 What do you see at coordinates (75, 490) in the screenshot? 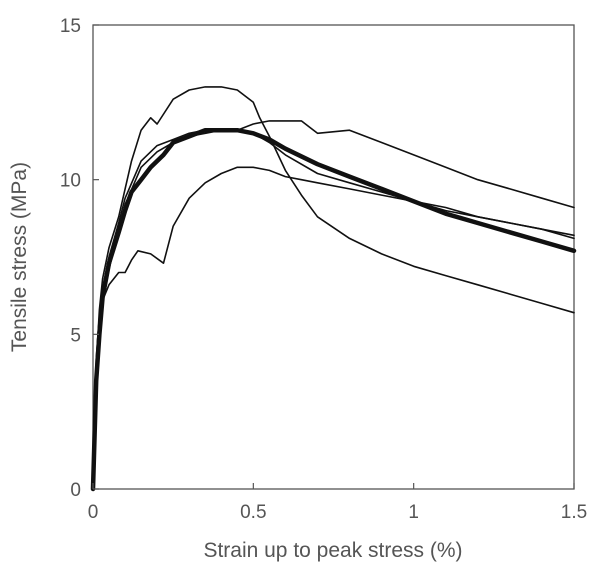
I see `y-tick-label: 0` at bounding box center [75, 490].